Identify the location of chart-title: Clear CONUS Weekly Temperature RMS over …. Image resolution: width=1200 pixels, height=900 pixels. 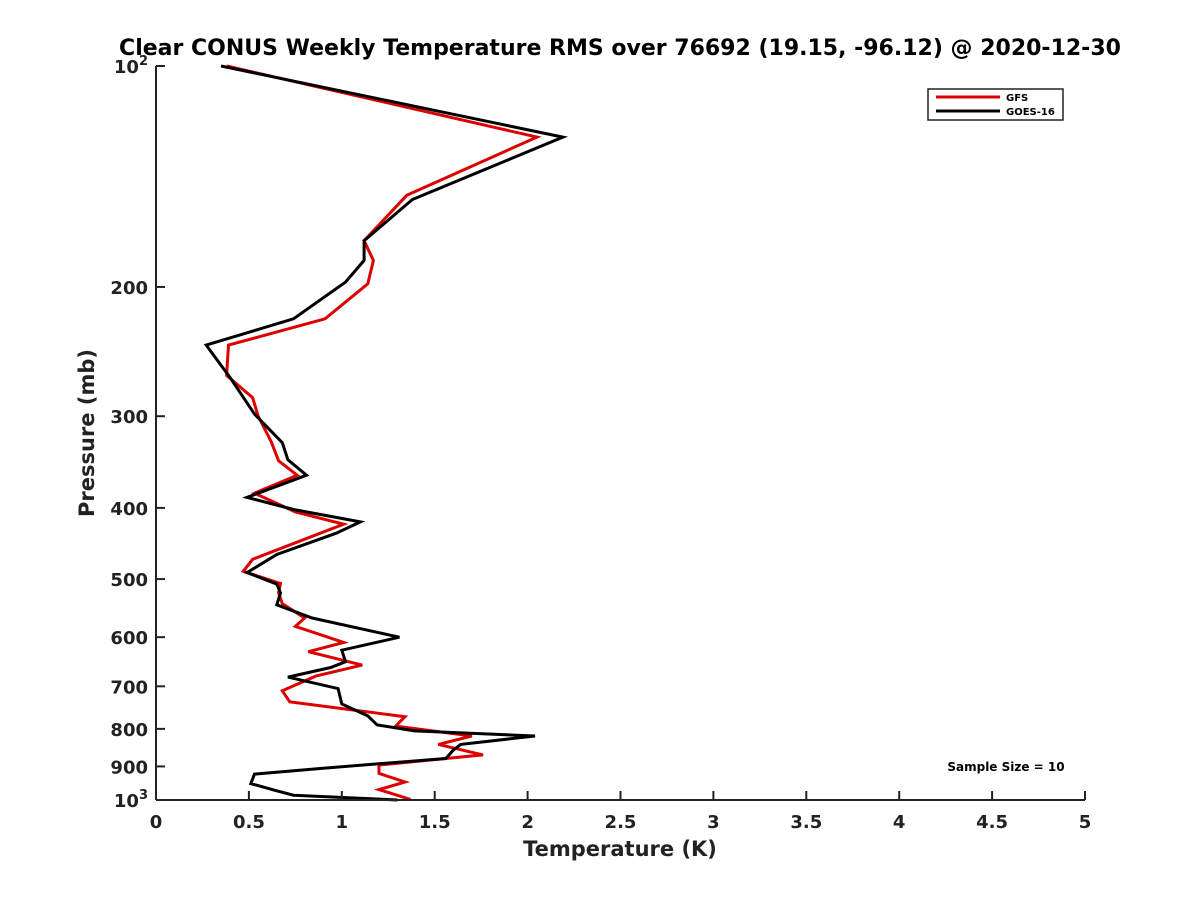
(620, 48).